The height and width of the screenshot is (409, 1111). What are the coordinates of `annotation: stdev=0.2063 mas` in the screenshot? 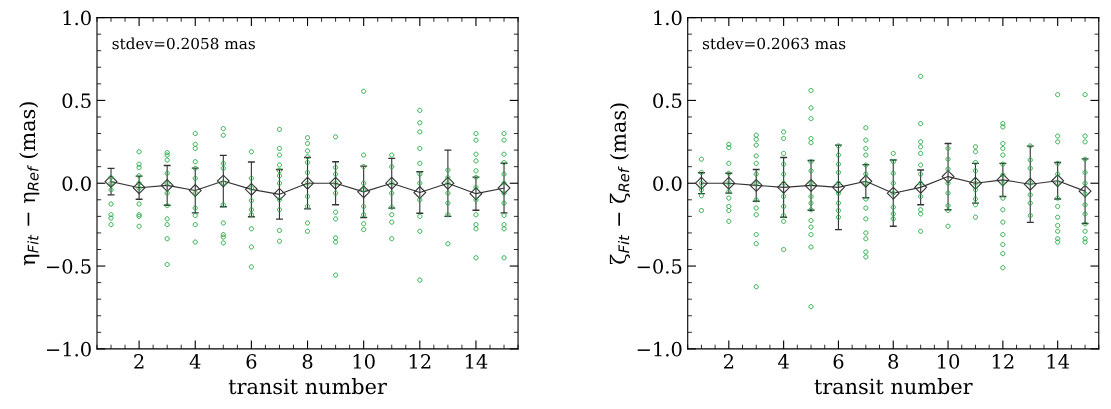 It's located at (774, 43).